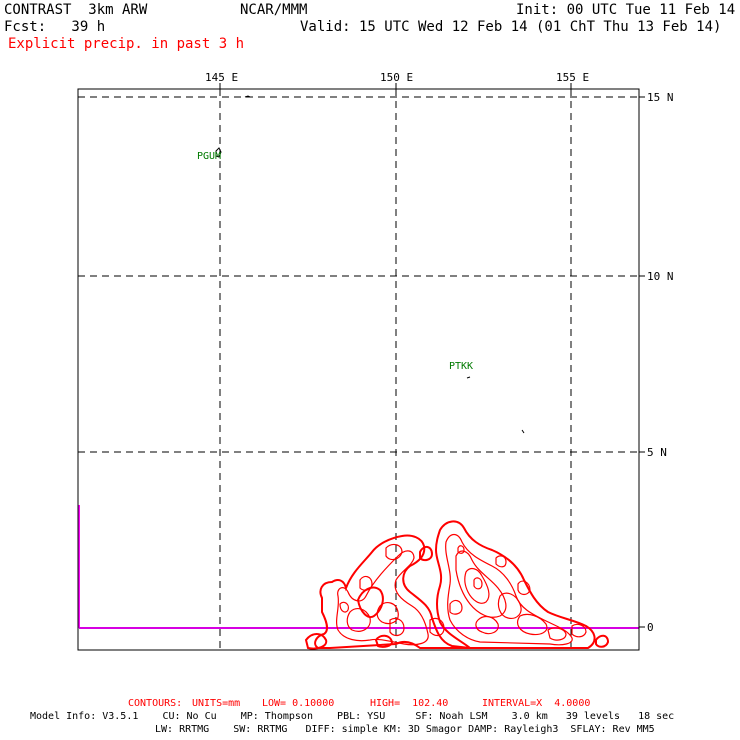 The image size is (740, 740). What do you see at coordinates (660, 276) in the screenshot?
I see `lat-label-10n: 10 N` at bounding box center [660, 276].